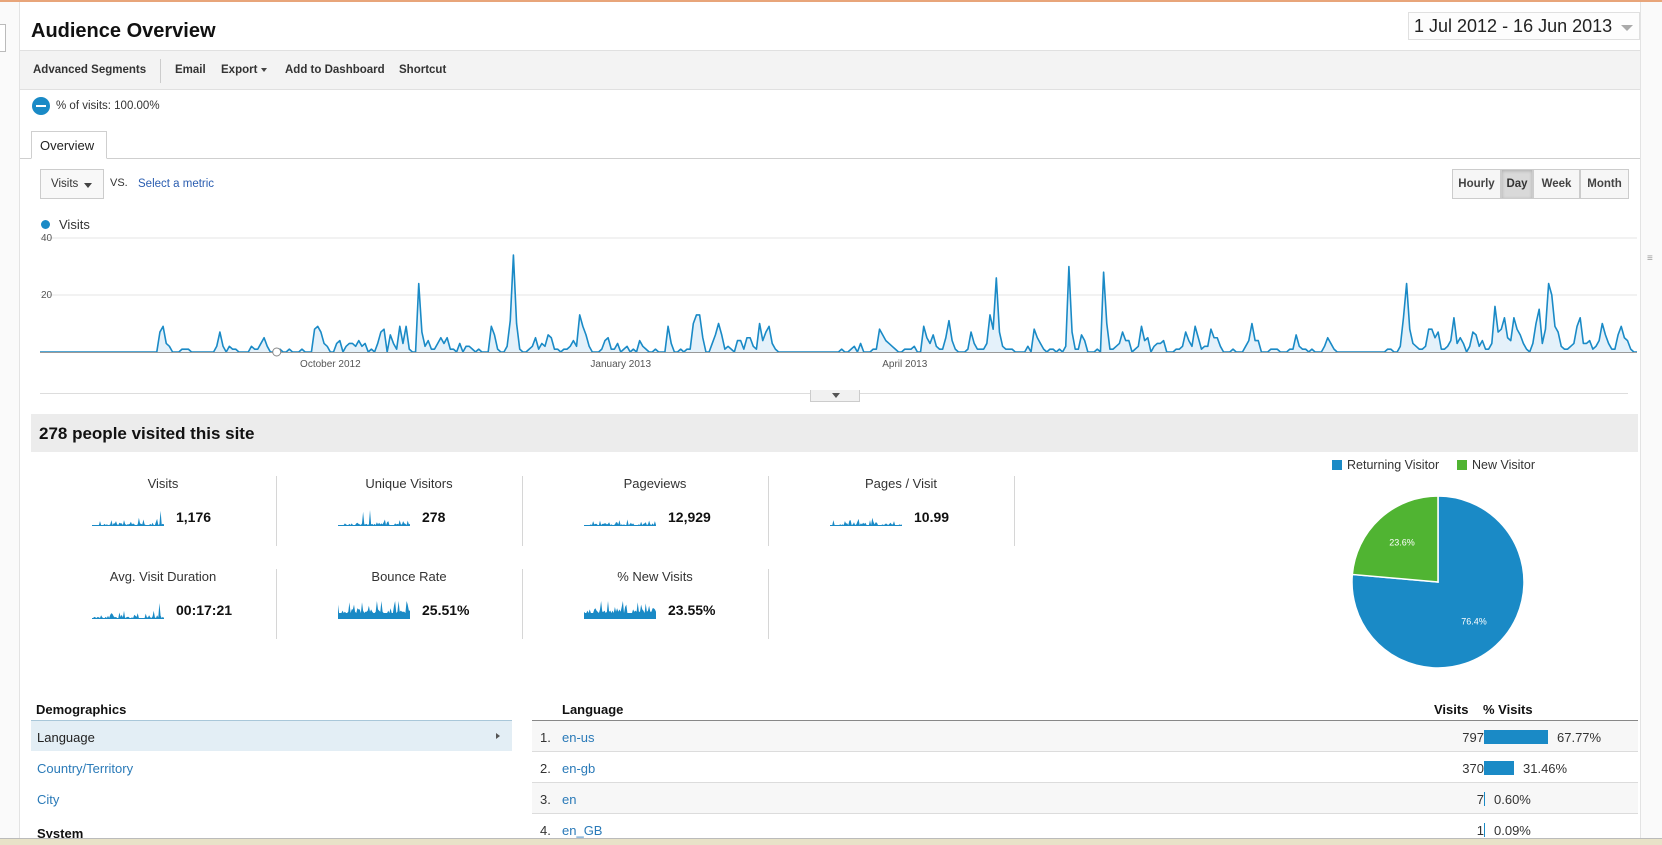 The image size is (1662, 845). Describe the element at coordinates (1473, 737) in the screenshot. I see `row-visits: 797` at that location.